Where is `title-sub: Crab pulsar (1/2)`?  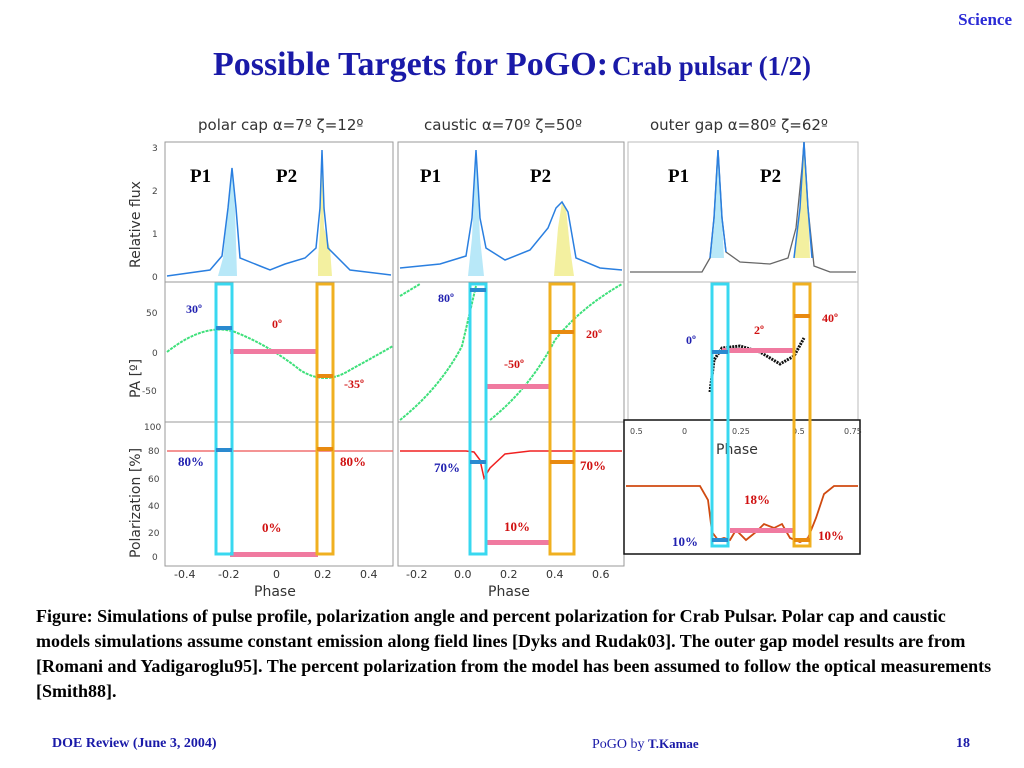 title-sub: Crab pulsar (1/2) is located at coordinates (712, 66).